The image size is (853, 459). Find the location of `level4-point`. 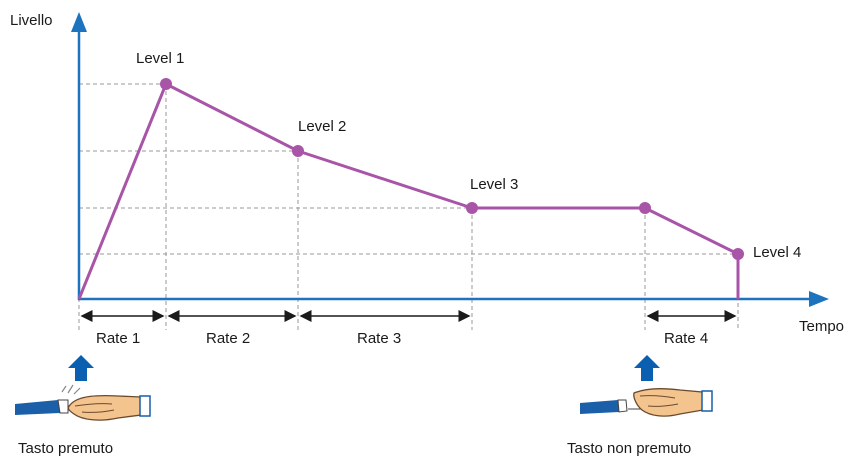

level4-point is located at coordinates (738, 254).